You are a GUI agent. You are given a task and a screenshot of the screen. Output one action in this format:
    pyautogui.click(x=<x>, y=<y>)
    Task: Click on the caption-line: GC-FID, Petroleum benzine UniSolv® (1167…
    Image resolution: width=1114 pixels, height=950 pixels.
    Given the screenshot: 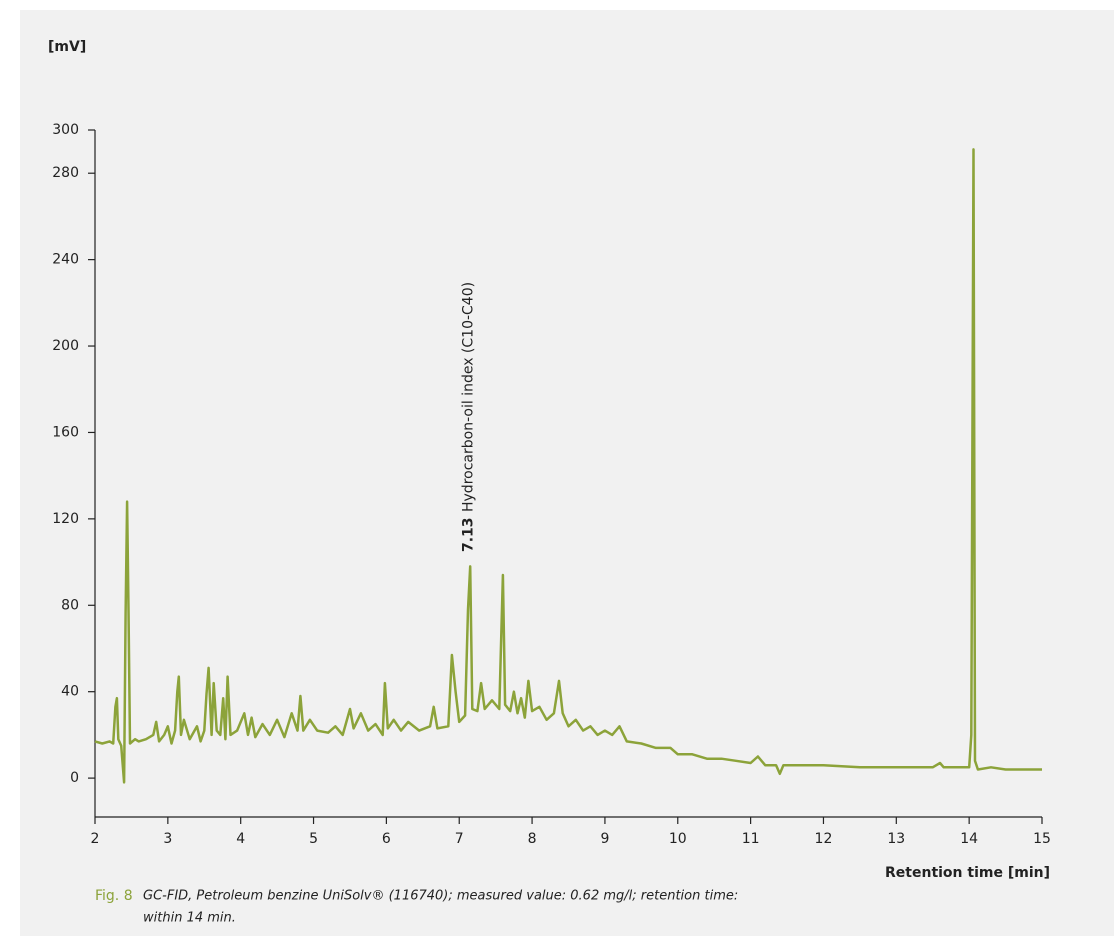 What is the action you would take?
    pyautogui.click(x=440, y=896)
    